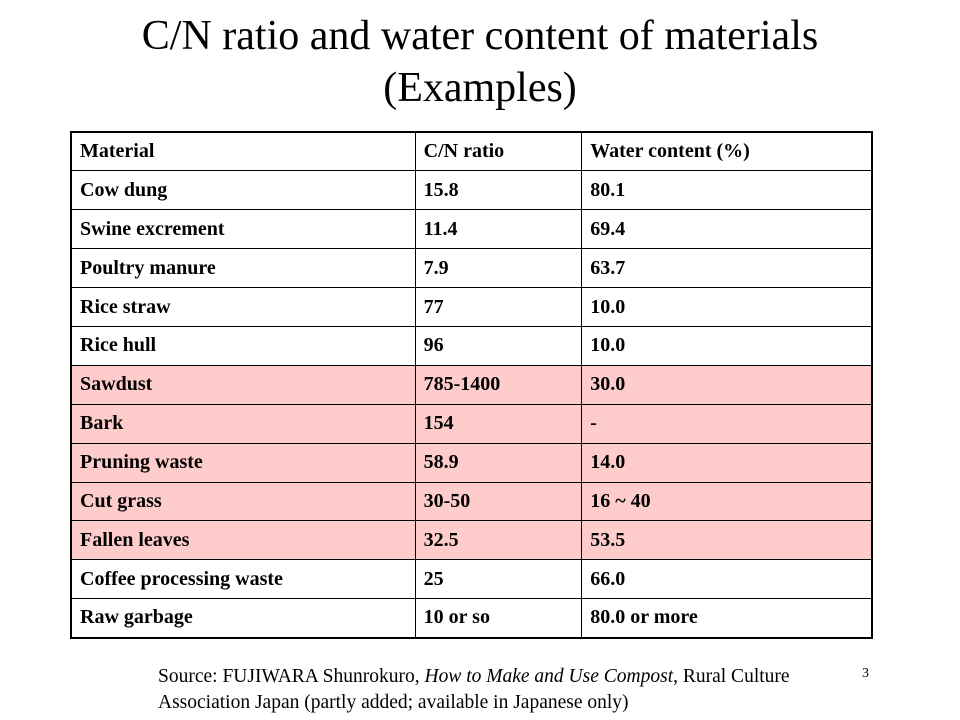  What do you see at coordinates (243, 384) in the screenshot?
I see `cell-material: Sawdust` at bounding box center [243, 384].